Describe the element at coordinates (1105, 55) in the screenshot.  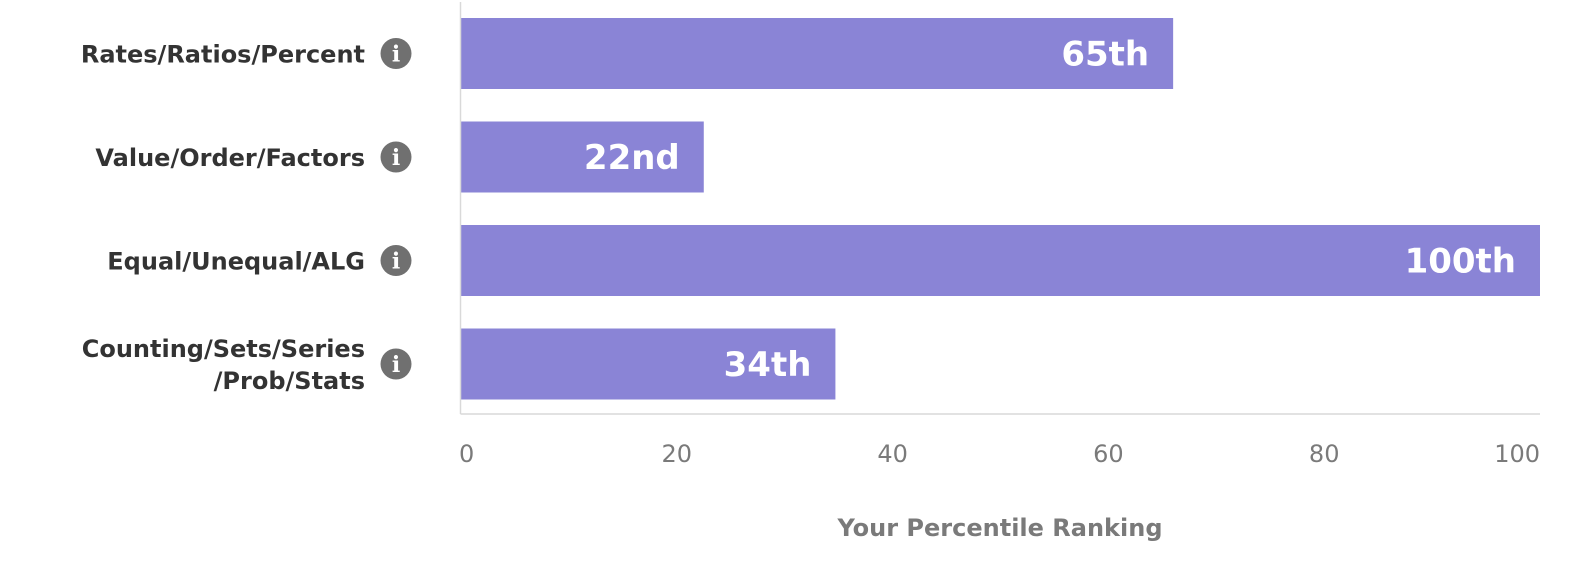
I see `bar-value-label: 65th` at that location.